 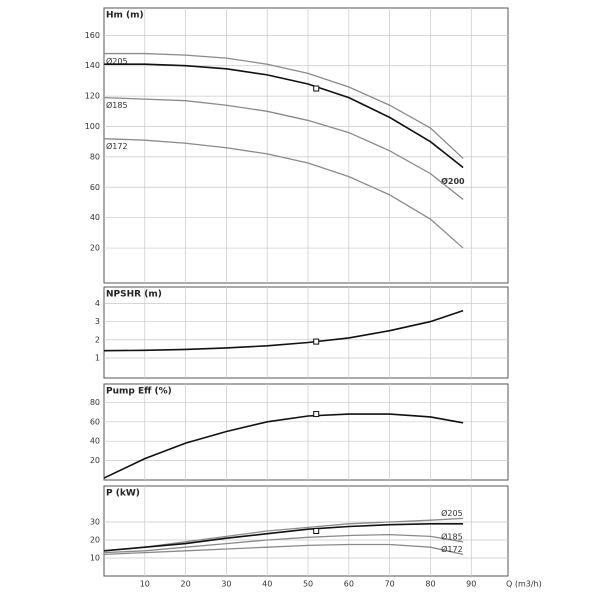 I want to click on panel-title: P (kW), so click(x=123, y=494).